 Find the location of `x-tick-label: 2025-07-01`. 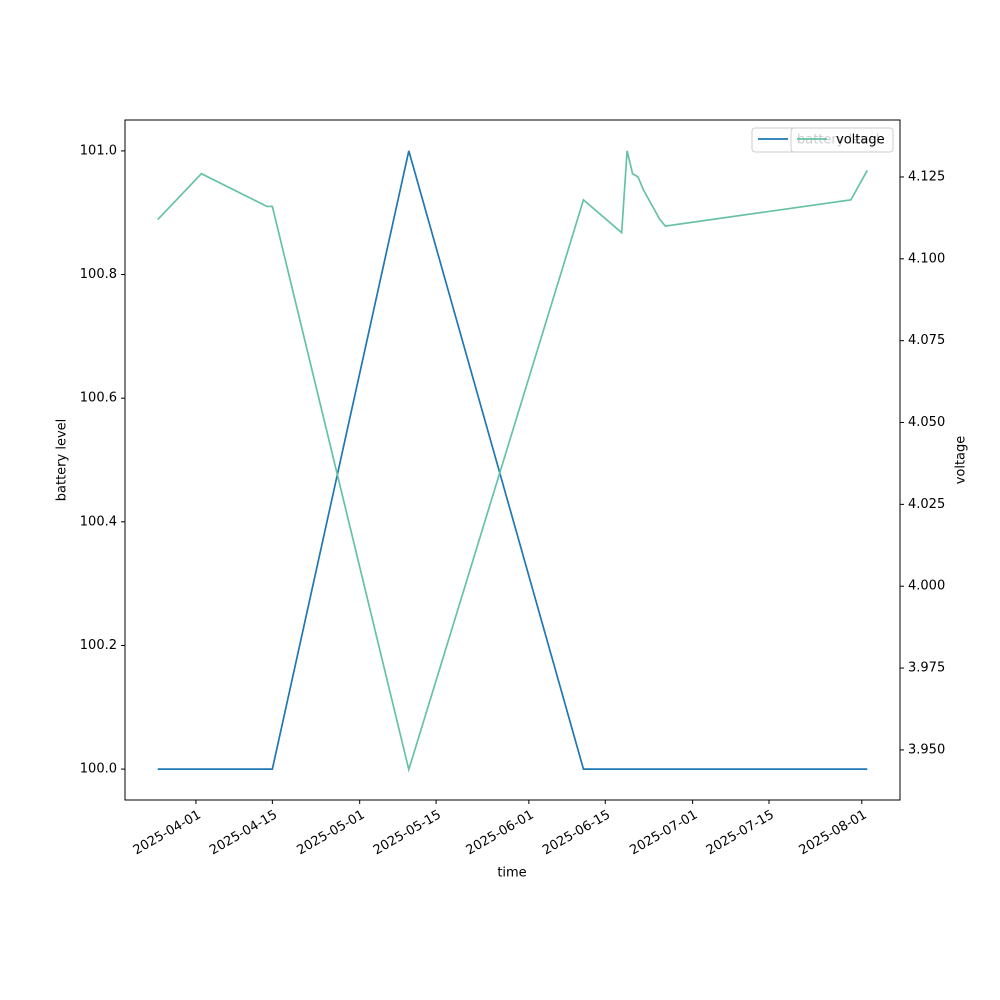

x-tick-label: 2025-07-01 is located at coordinates (663, 833).